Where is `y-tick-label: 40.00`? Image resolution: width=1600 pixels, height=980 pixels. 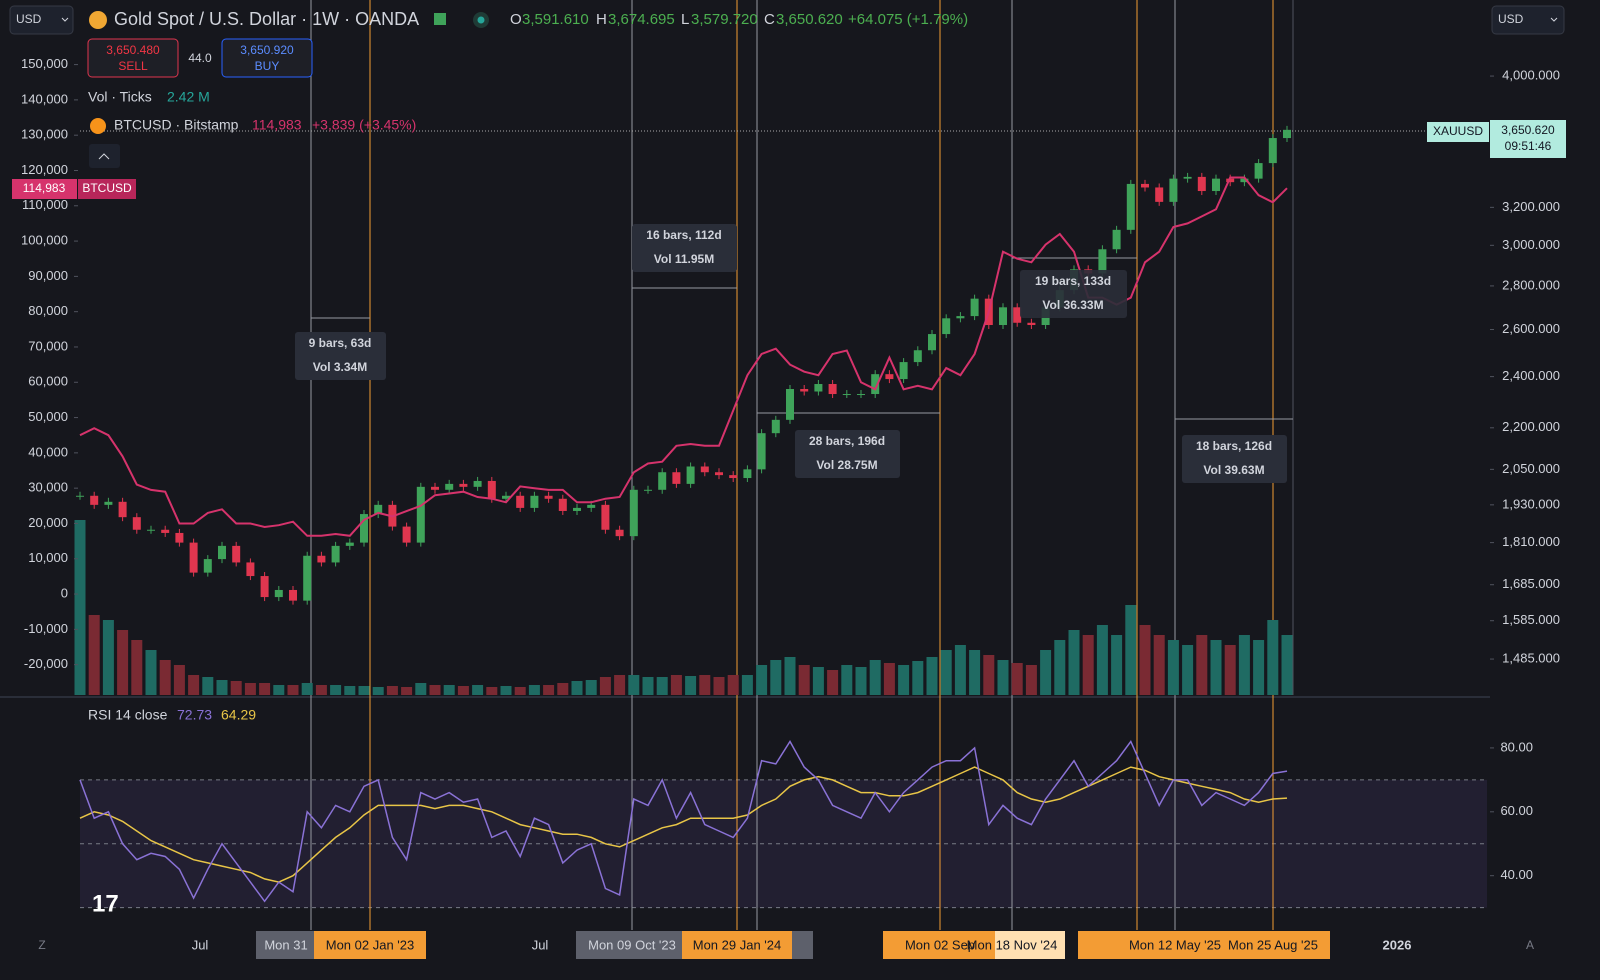
y-tick-label: 40.00 is located at coordinates (1516, 874).